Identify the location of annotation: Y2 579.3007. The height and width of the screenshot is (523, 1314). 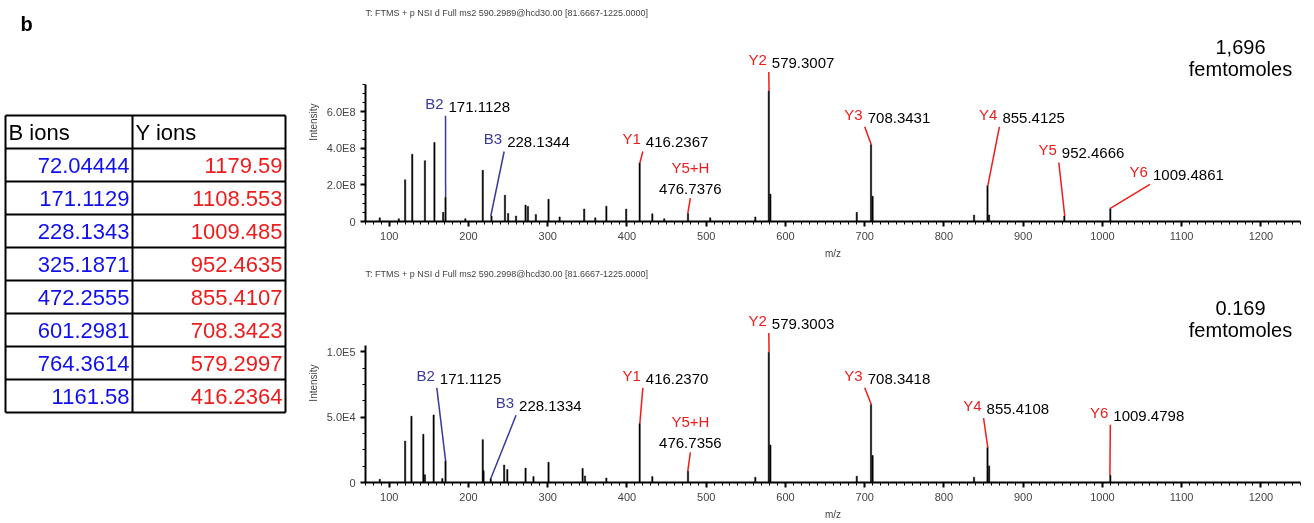
(791, 60).